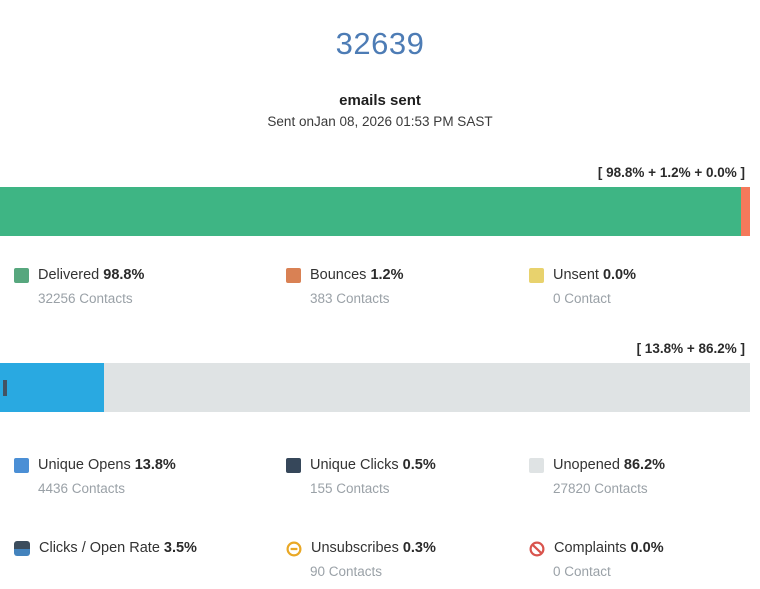  I want to click on stat-item-unsubscribes: Unsubscribes 0.3% 90 Contacts, so click(407, 559).